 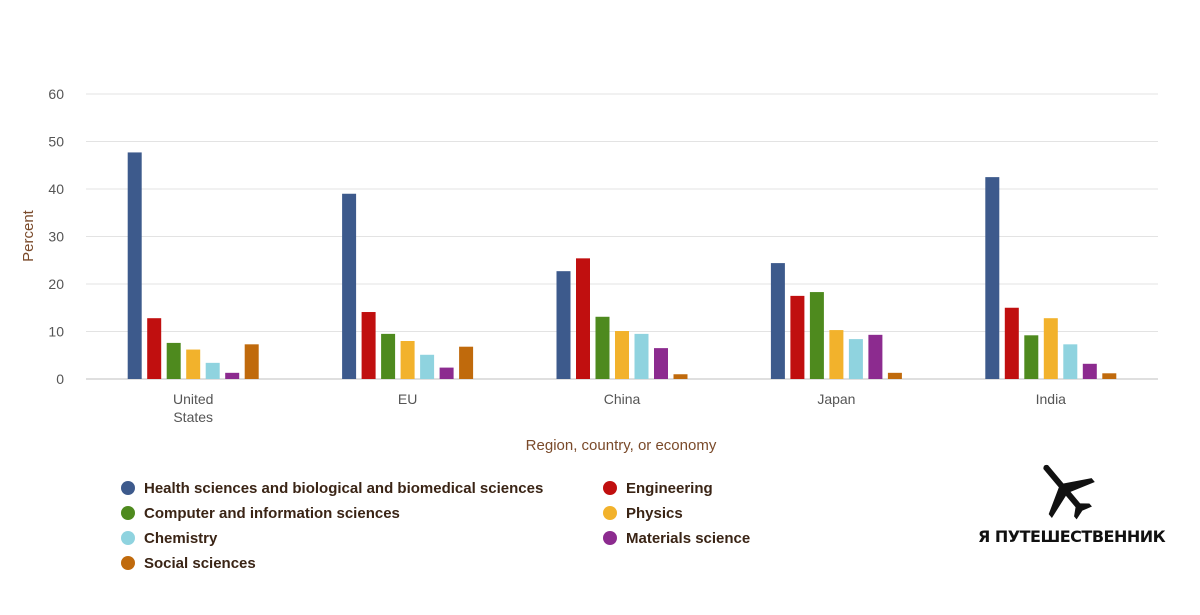 I want to click on legend-label: Physics, so click(x=654, y=513).